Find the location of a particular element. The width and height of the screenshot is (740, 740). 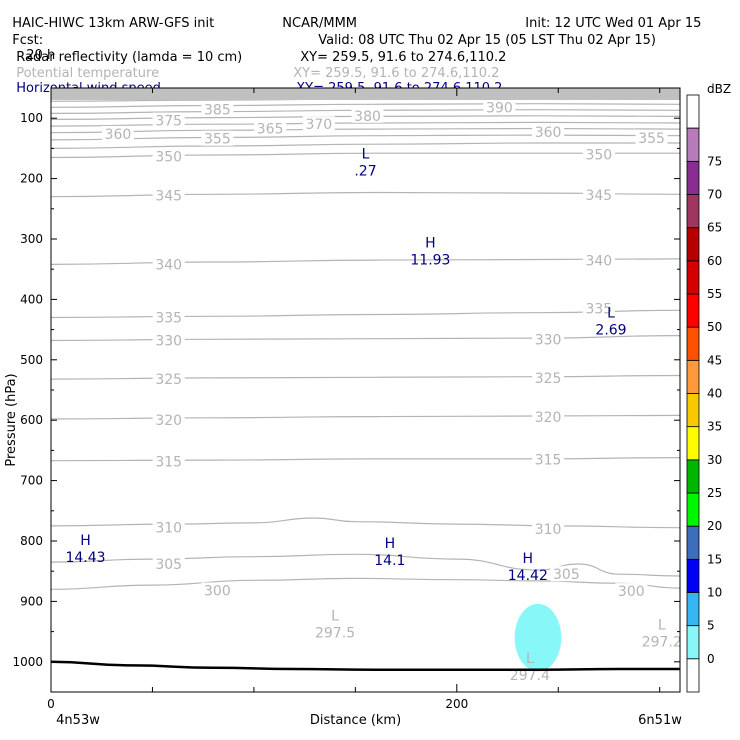

fcst-label: Fcst: is located at coordinates (28, 40).